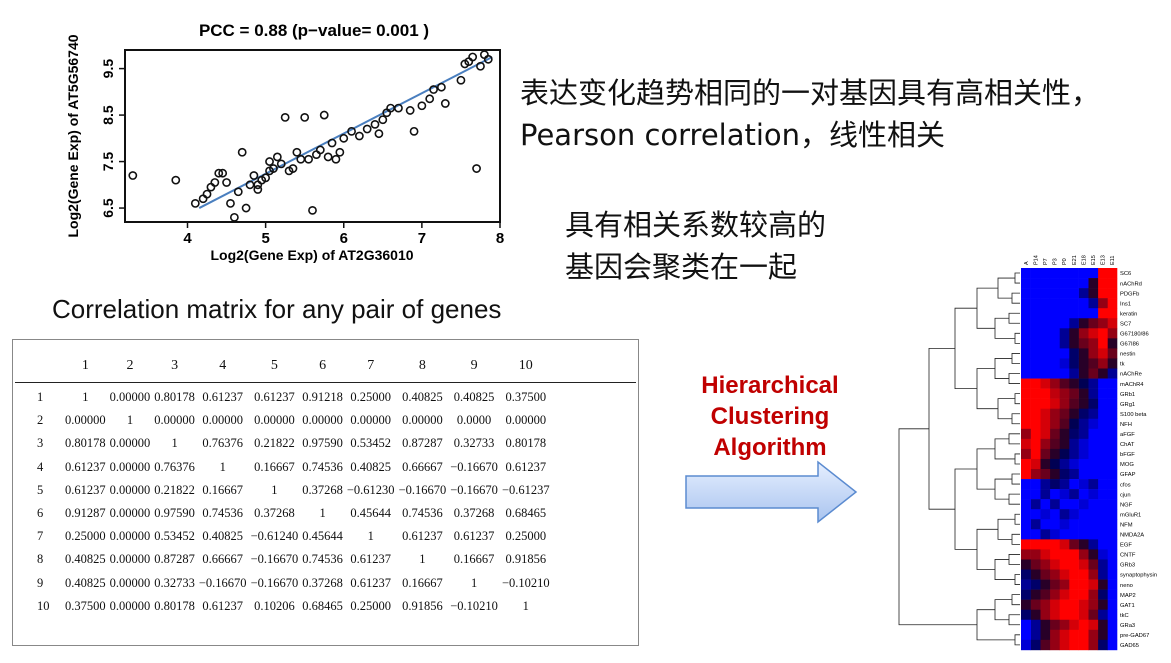  Describe the element at coordinates (526, 397) in the screenshot. I see `table-cell: 0.37500` at that location.